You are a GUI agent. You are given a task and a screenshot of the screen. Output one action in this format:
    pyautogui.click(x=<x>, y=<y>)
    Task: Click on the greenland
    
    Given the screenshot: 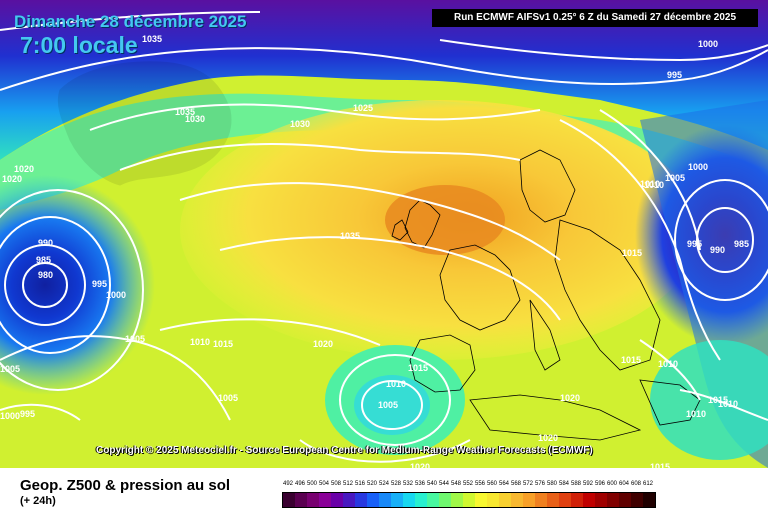 What is the action you would take?
    pyautogui.click(x=144, y=123)
    